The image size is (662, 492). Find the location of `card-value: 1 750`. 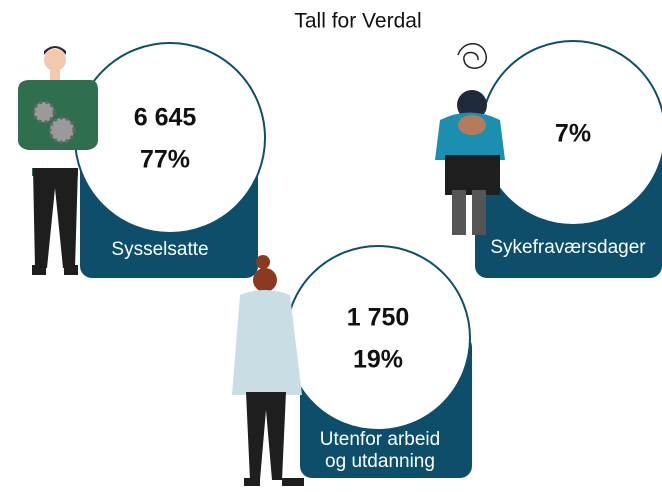

card-value: 1 750 is located at coordinates (378, 318).